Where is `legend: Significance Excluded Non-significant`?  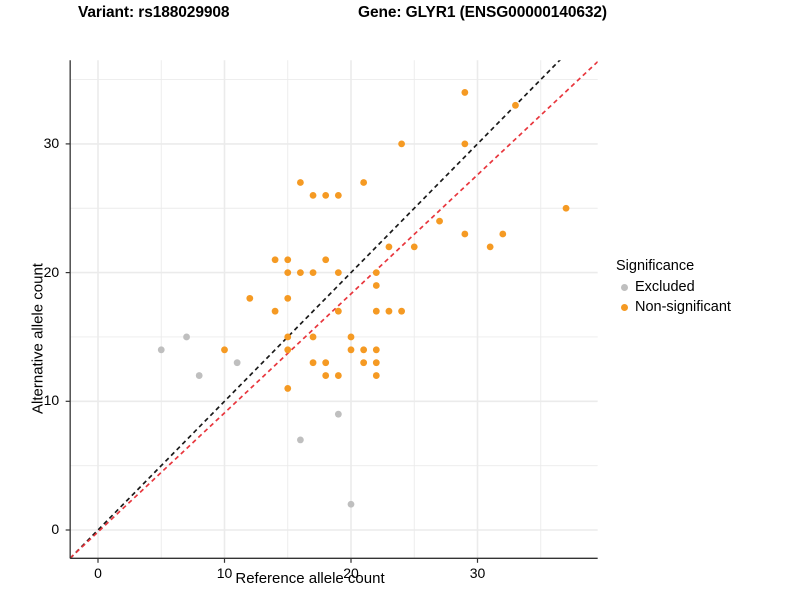
legend: Significance Excluded Non-significant is located at coordinates (706, 287).